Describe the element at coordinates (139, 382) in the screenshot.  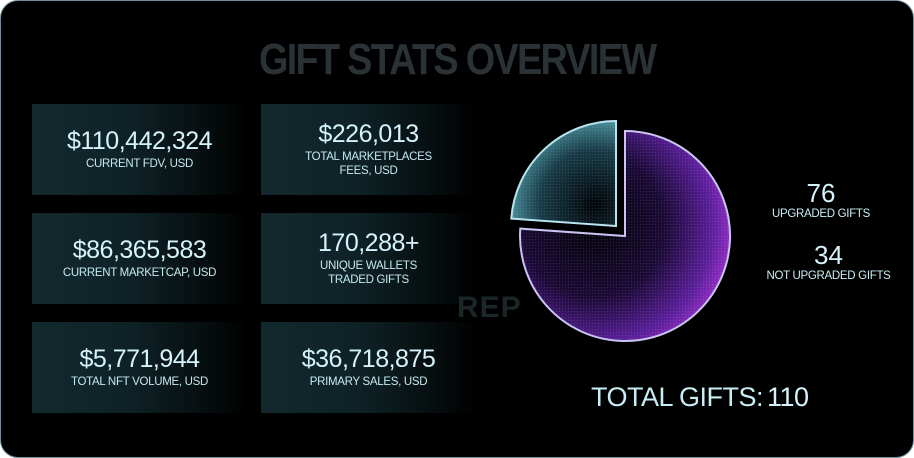
I see `stat-label: TOTAL NFT VOLUME, USD` at that location.